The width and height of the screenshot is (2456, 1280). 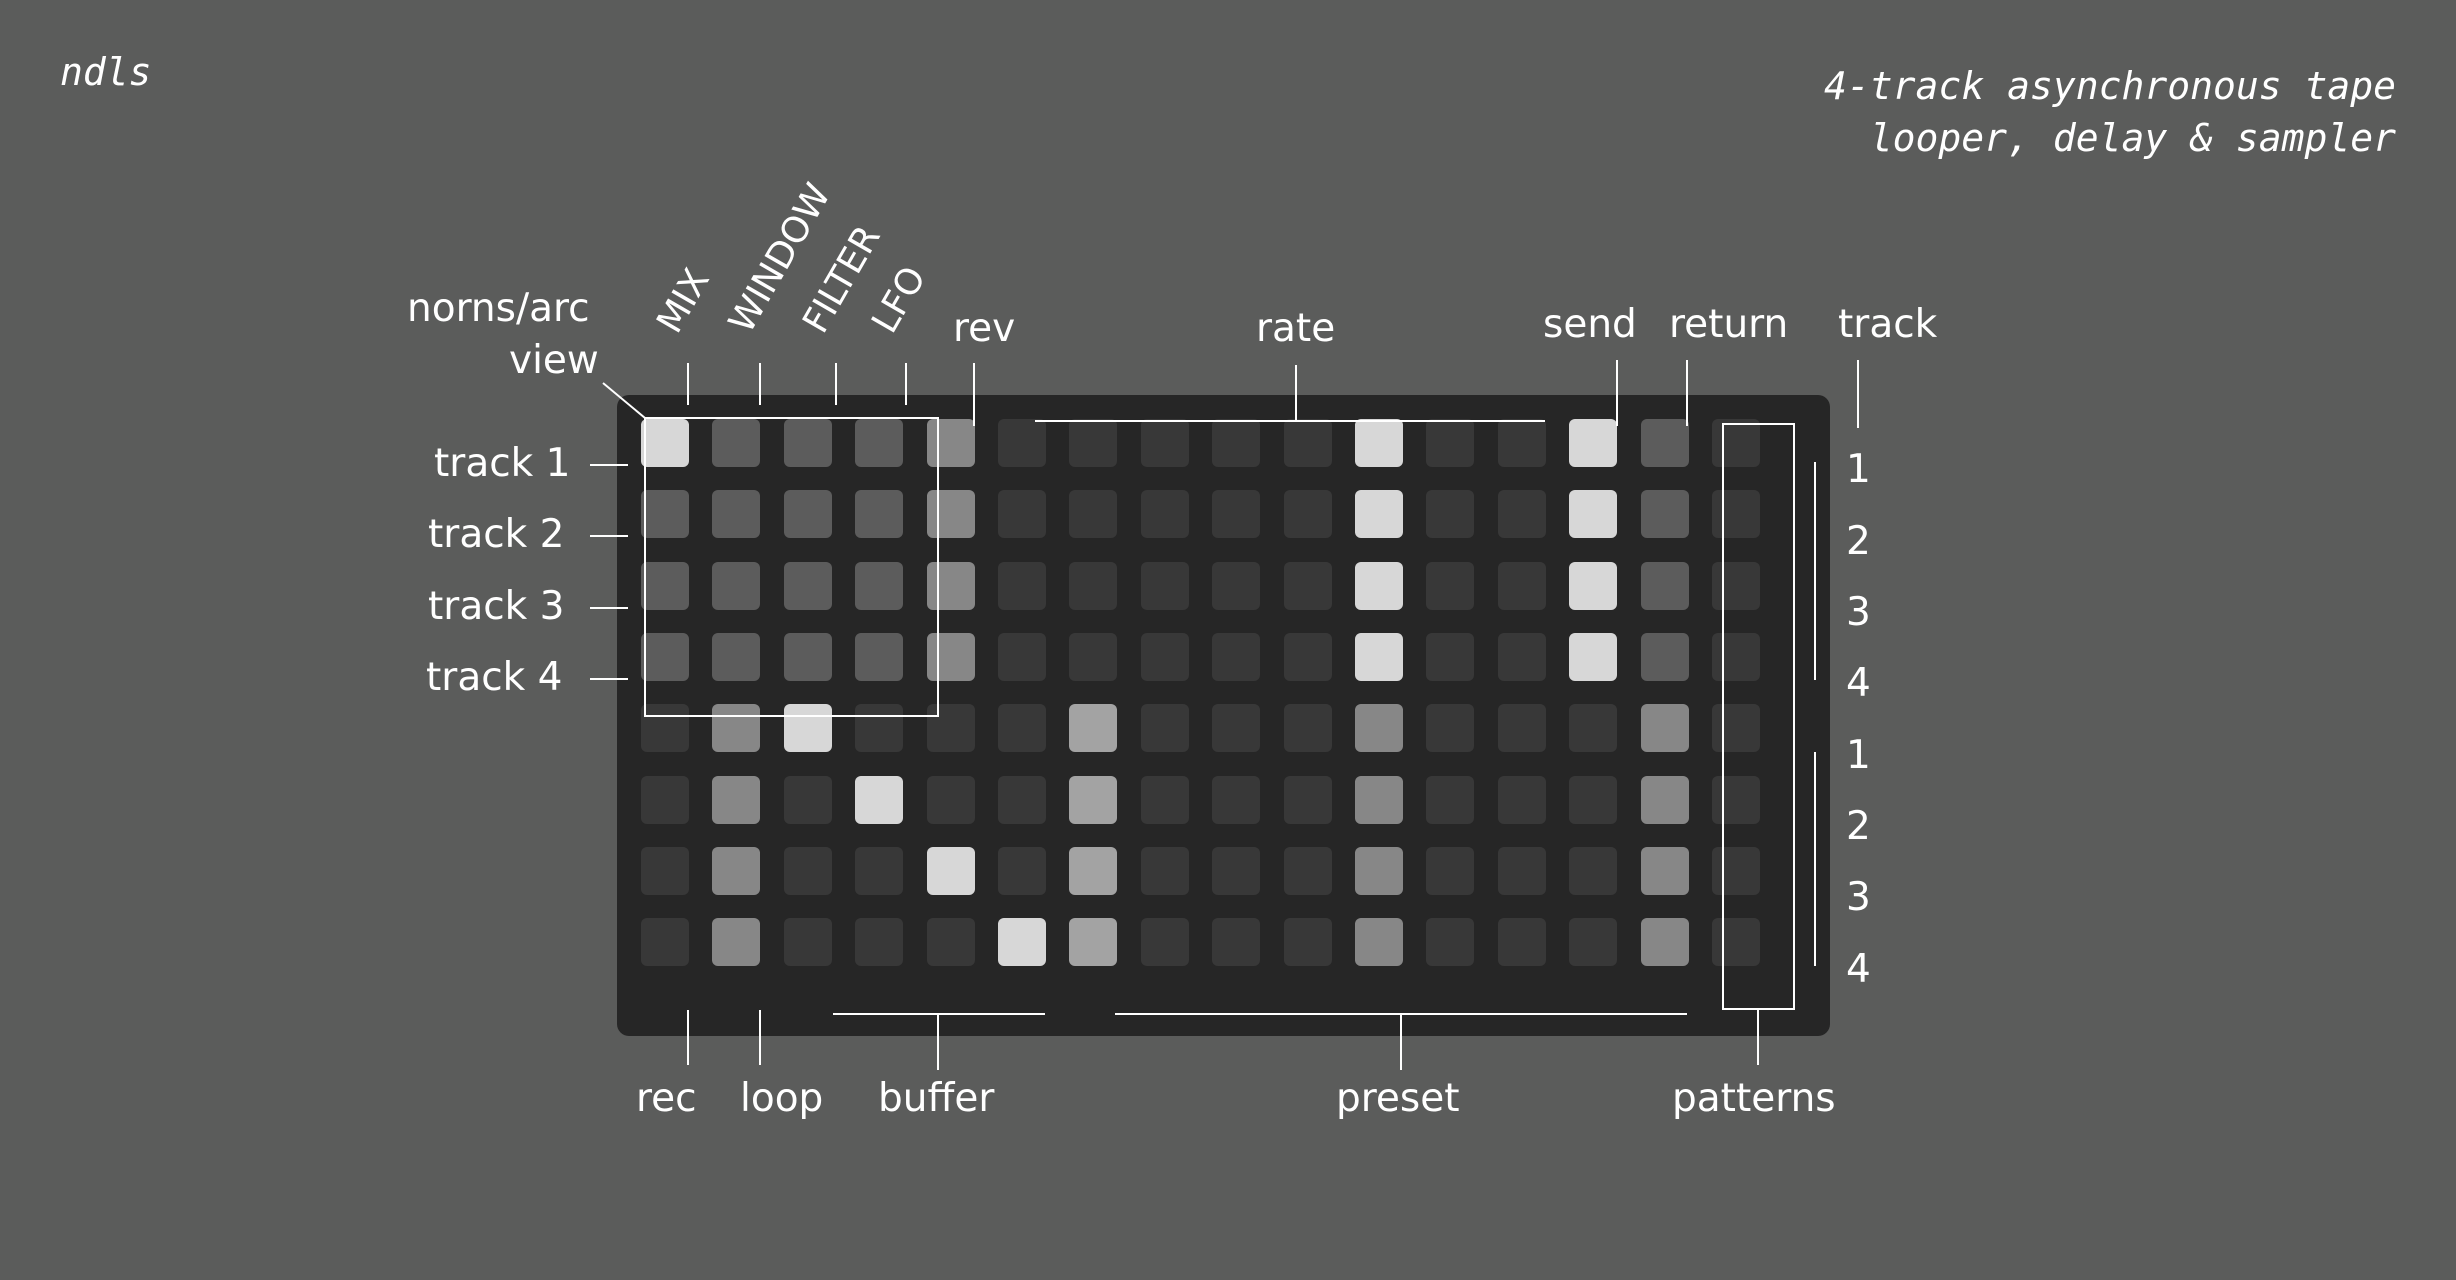 What do you see at coordinates (1450, 514) in the screenshot?
I see `grid-key-r2-c12` at bounding box center [1450, 514].